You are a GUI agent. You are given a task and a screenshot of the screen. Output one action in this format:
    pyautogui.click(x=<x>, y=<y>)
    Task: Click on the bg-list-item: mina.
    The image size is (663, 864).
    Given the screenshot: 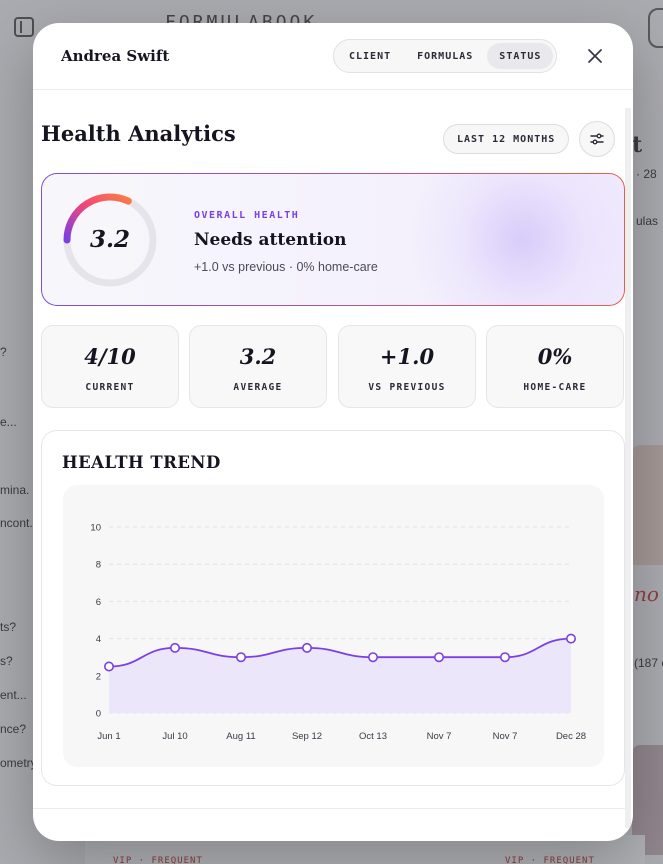 What is the action you would take?
    pyautogui.click(x=15, y=490)
    